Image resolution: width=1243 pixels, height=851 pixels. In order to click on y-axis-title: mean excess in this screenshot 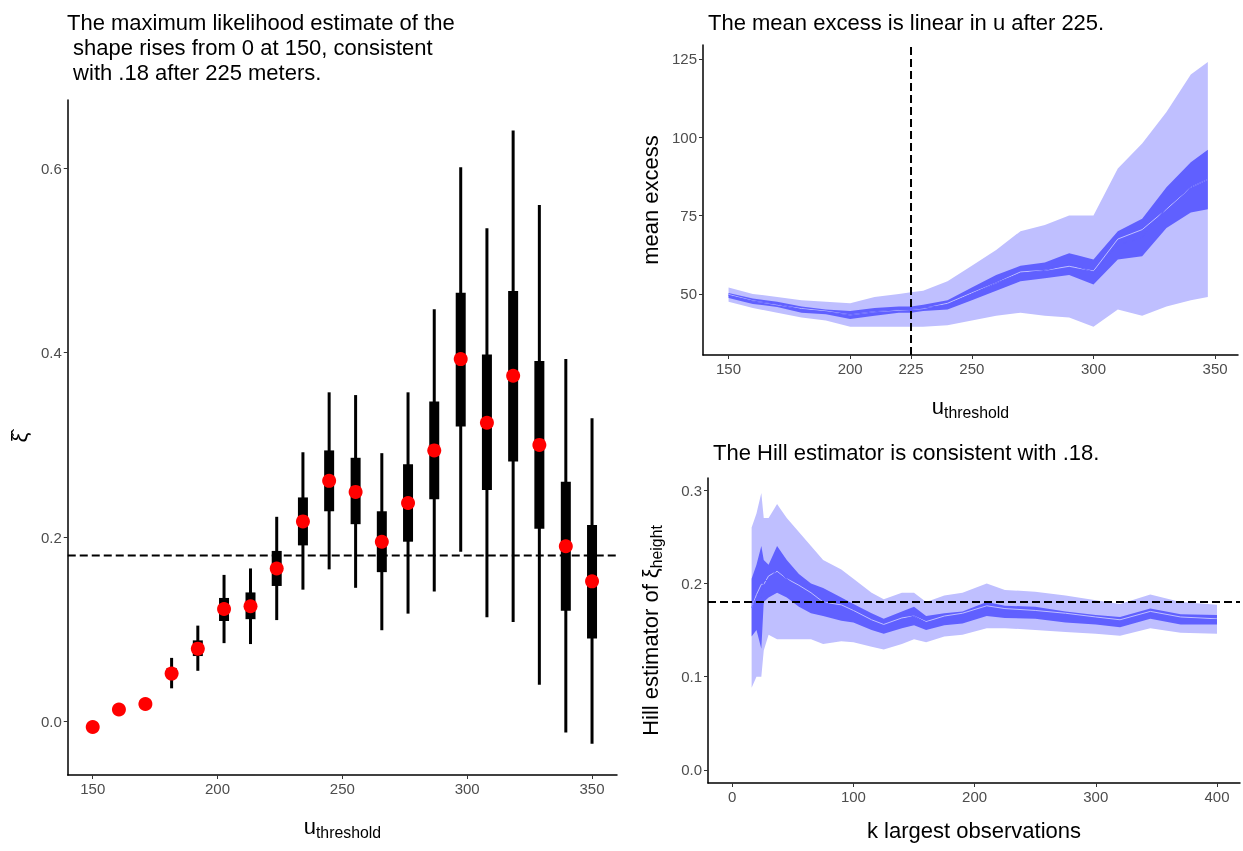, I will do `click(650, 200)`.